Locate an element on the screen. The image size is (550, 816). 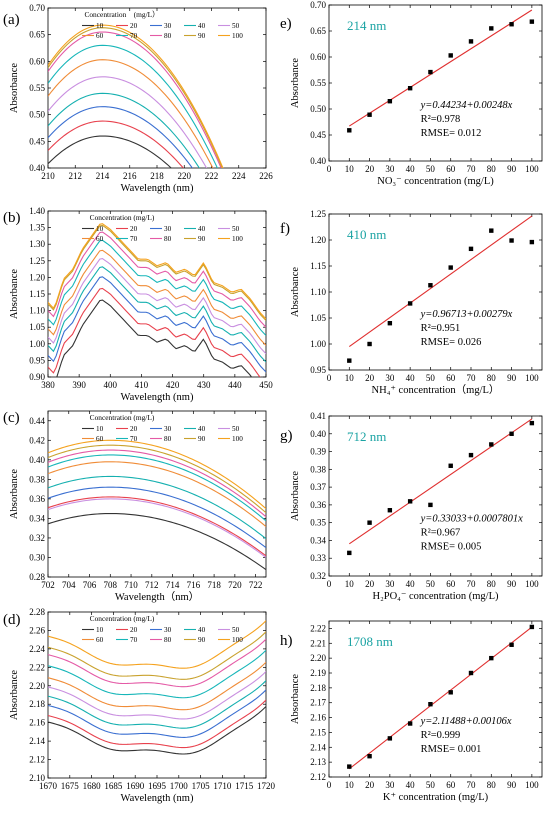
y-tick-label: 1.35 is located at coordinates (37, 228).